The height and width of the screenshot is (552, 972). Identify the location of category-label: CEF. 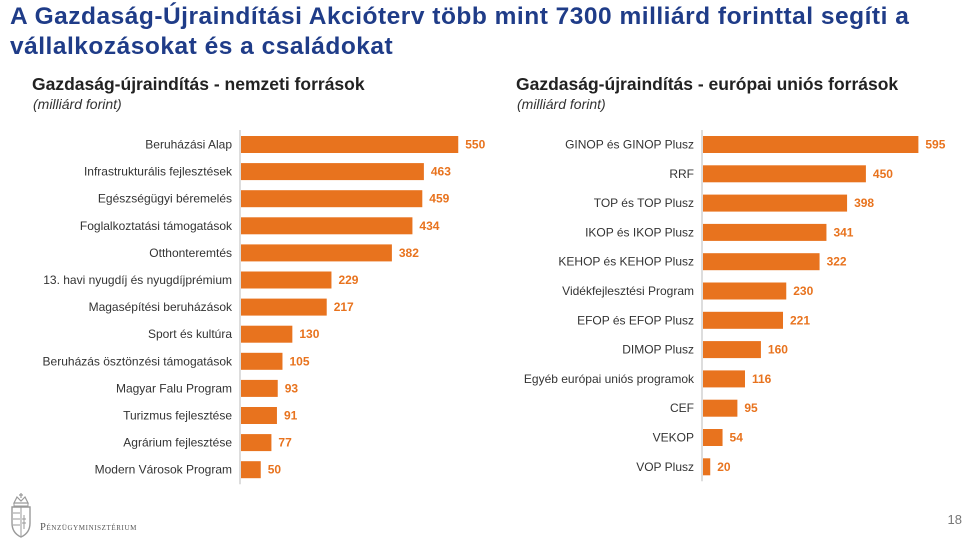
(682, 408).